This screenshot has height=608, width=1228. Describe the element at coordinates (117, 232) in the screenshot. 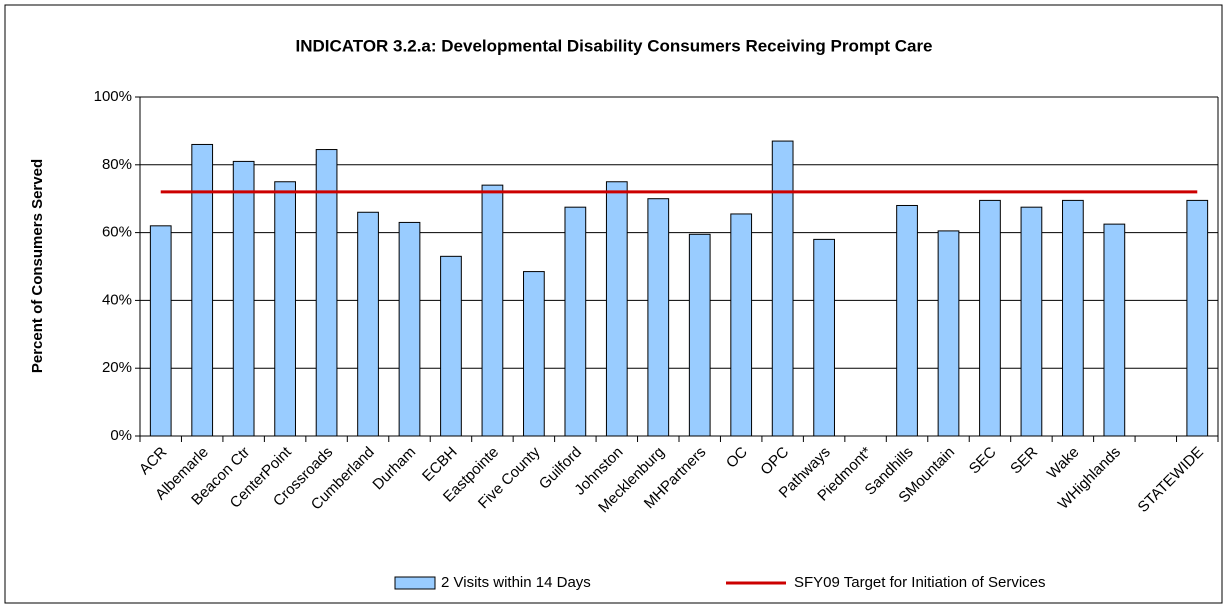

I see `y-tick-label: 60%` at that location.